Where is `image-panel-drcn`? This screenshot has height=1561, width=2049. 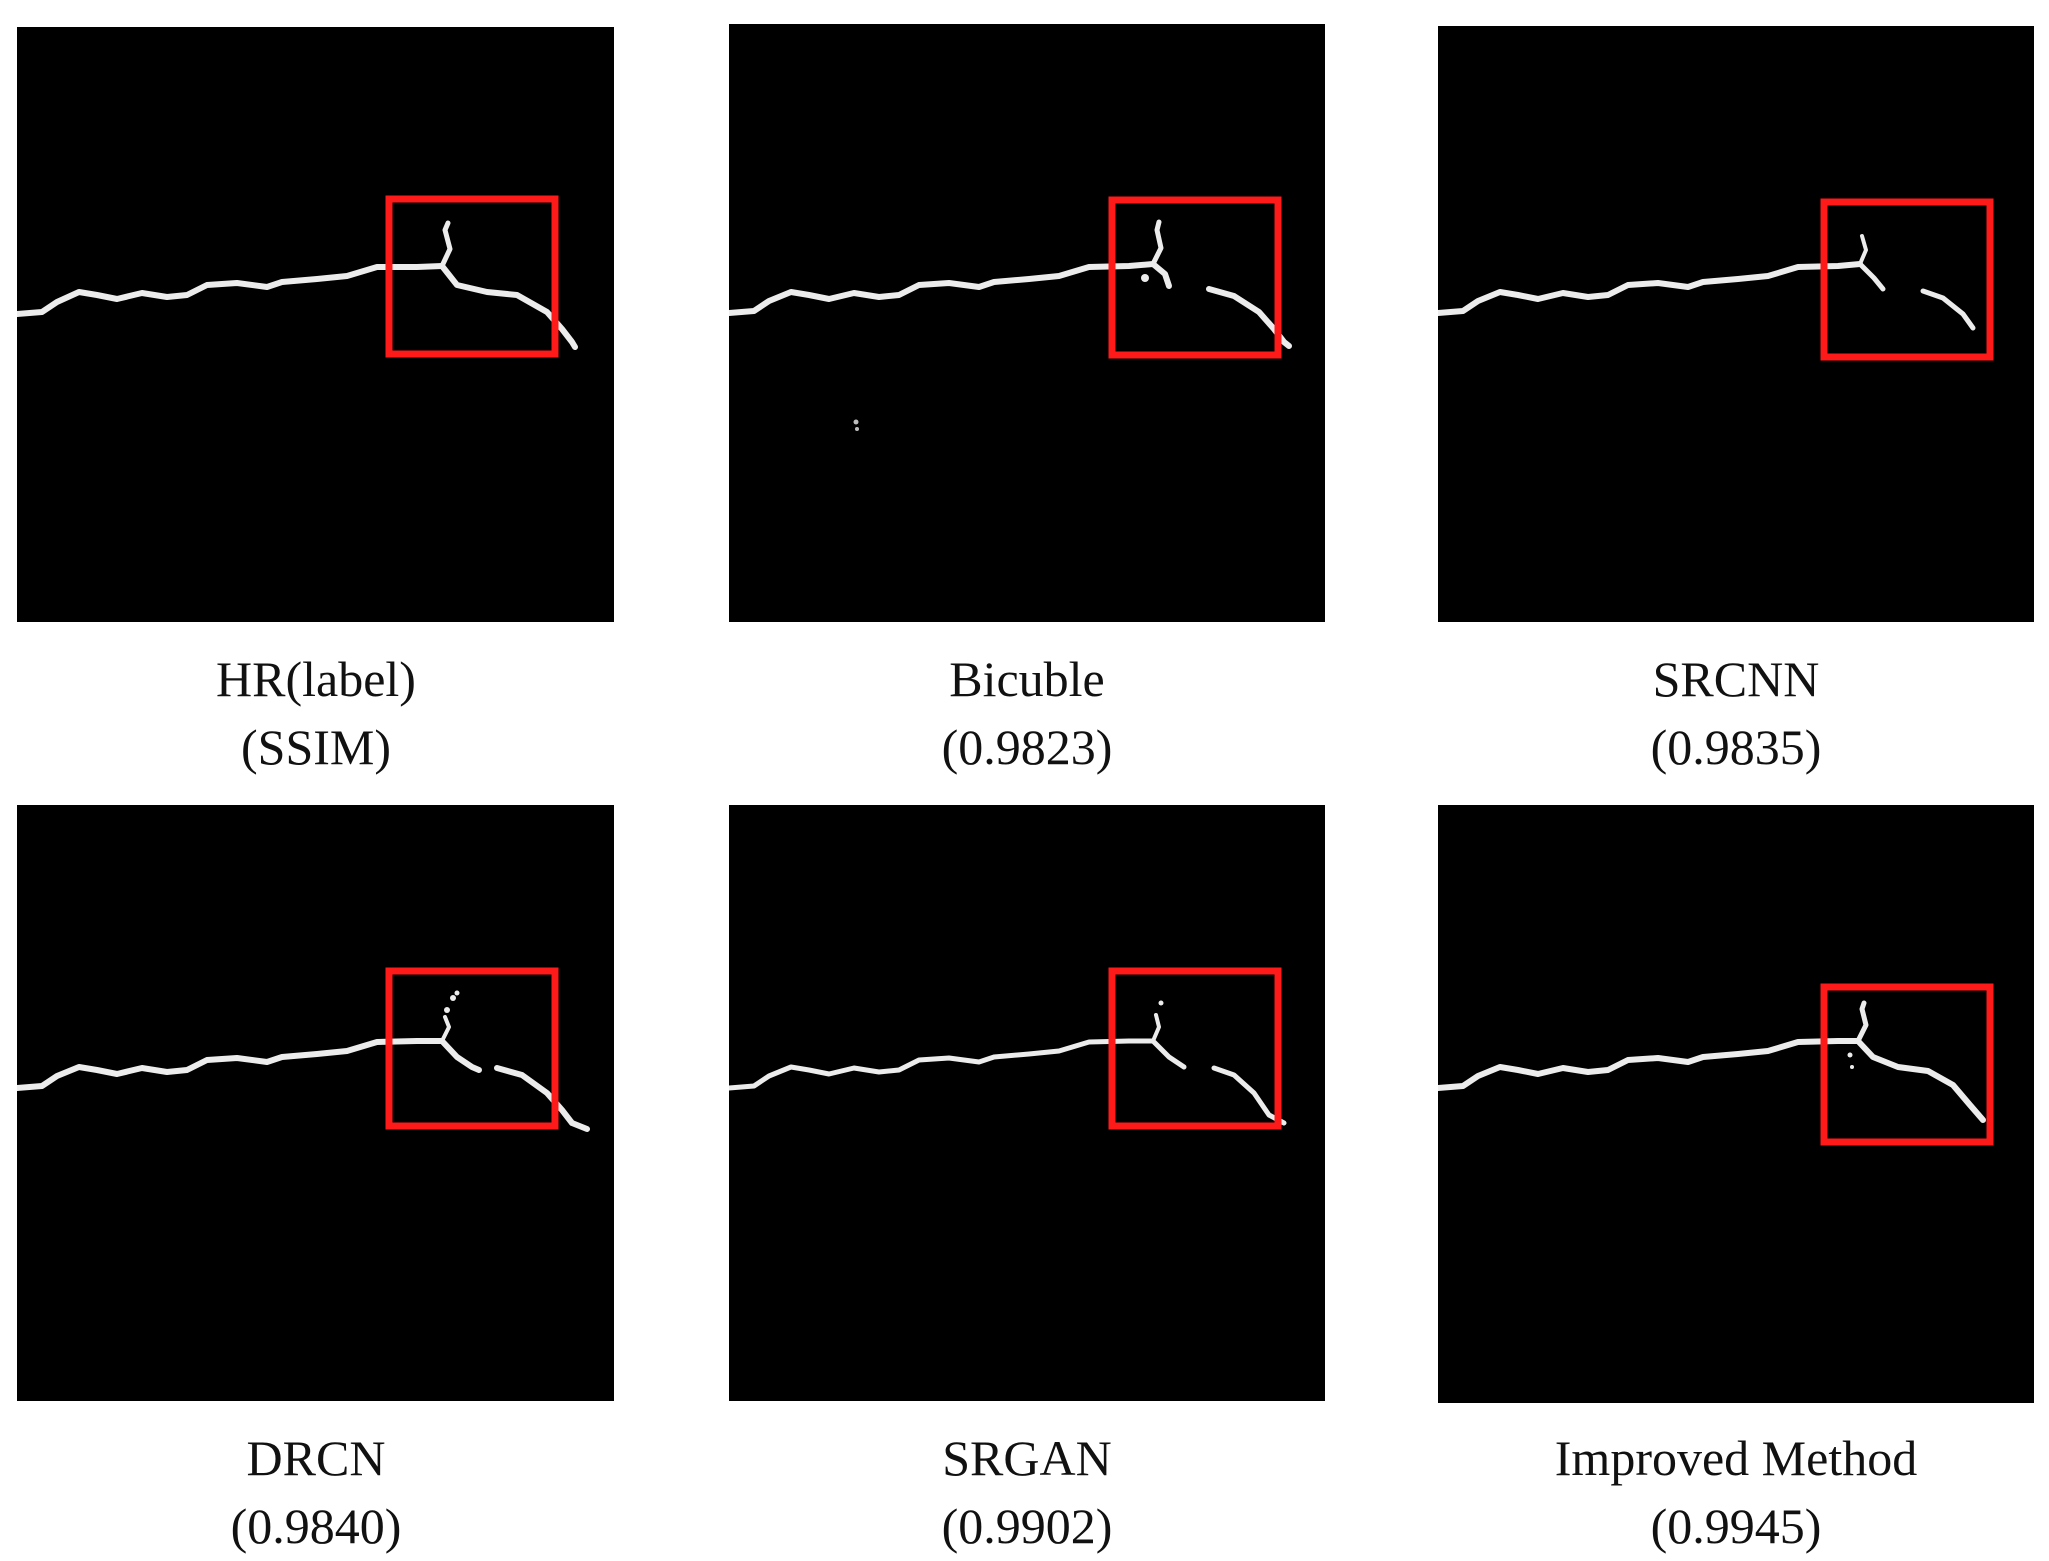 image-panel-drcn is located at coordinates (315, 1103).